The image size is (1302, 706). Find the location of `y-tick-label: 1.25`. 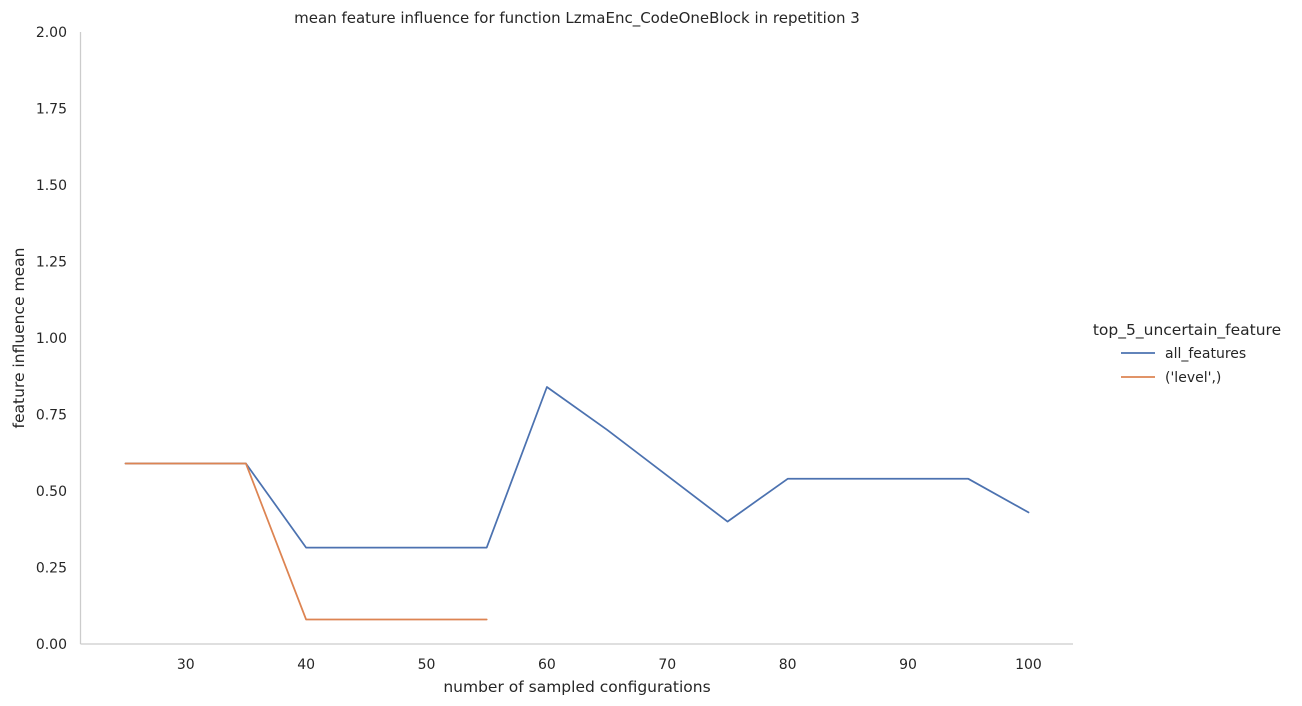

y-tick-label: 1.25 is located at coordinates (51, 263).